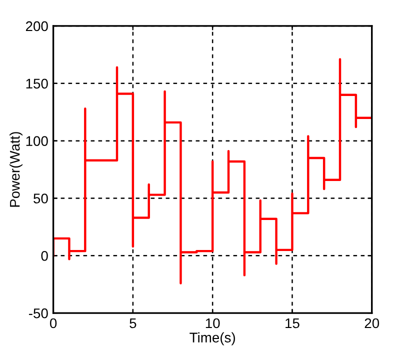 This screenshot has height=351, width=410. What do you see at coordinates (133, 323) in the screenshot?
I see `x-tick-label: 5` at bounding box center [133, 323].